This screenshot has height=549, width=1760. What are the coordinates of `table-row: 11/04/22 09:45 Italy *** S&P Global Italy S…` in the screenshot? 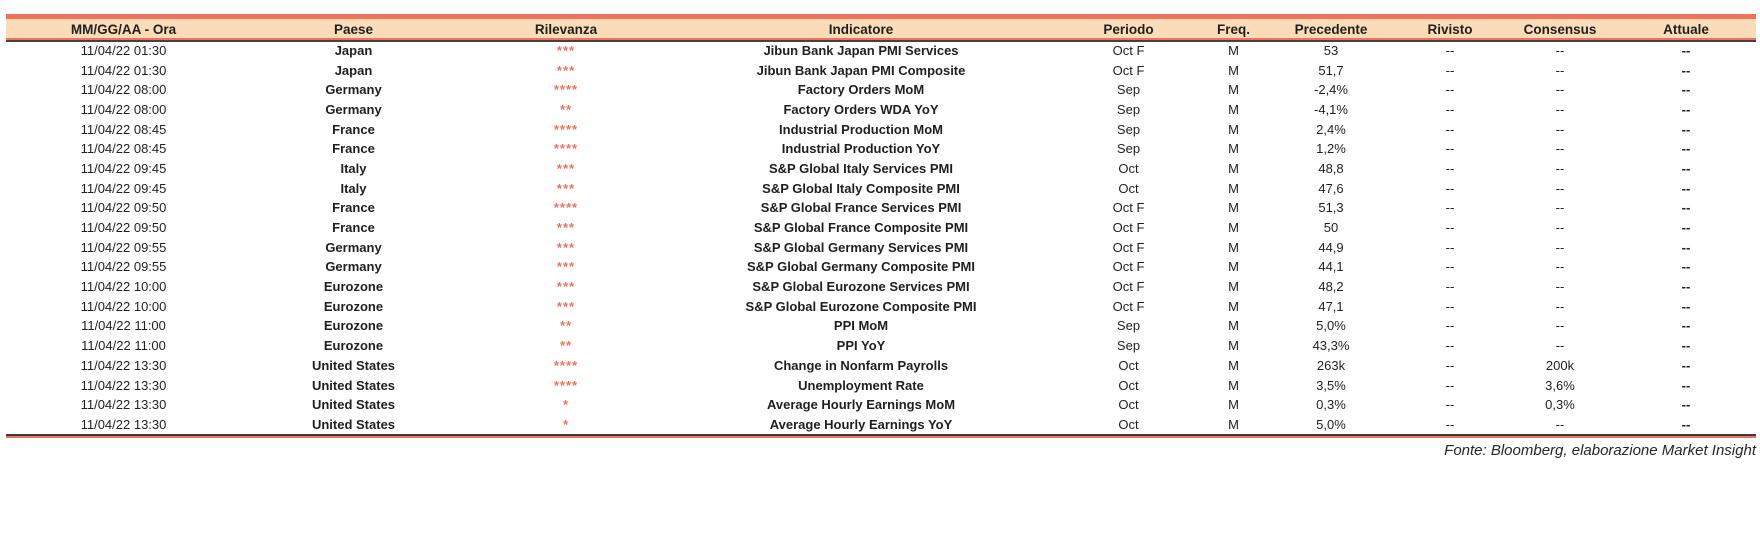 It's located at (881, 169).